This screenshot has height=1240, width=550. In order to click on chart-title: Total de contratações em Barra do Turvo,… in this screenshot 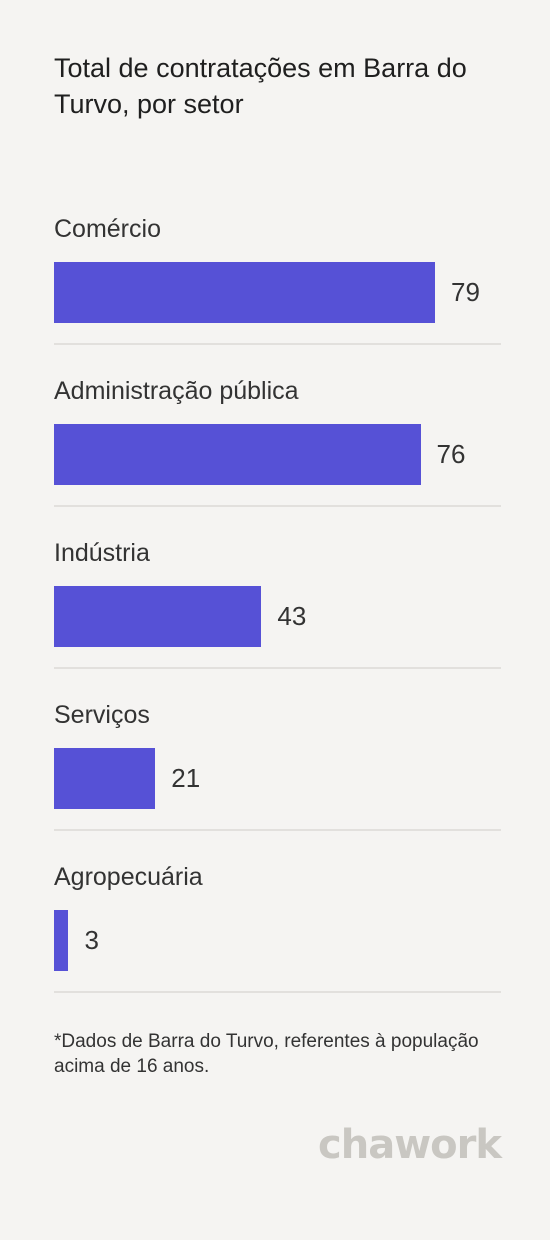, I will do `click(260, 86)`.